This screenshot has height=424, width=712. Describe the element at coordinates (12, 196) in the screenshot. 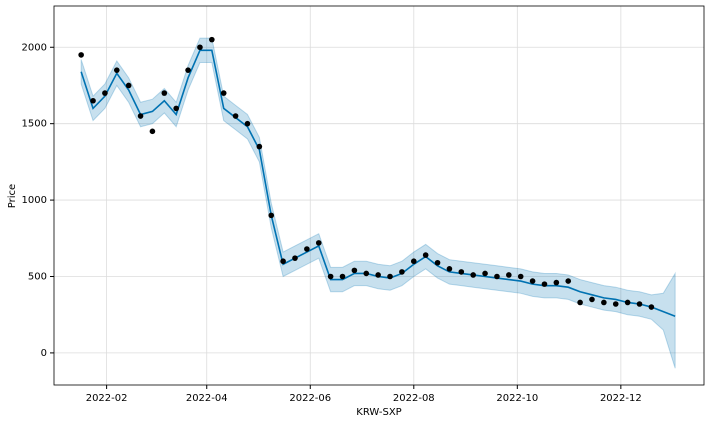

I see `y-axis-label: Price` at that location.